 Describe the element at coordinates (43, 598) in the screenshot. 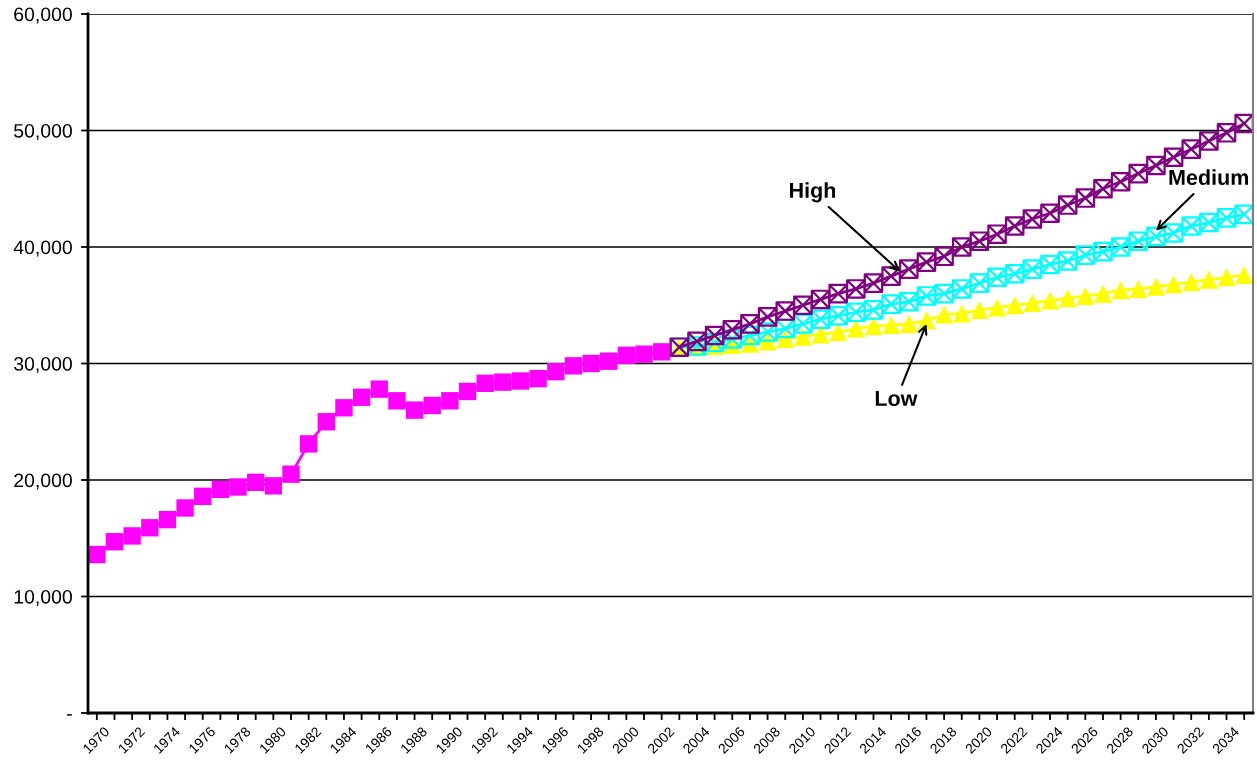

I see `y-tick-label: 10,000` at that location.